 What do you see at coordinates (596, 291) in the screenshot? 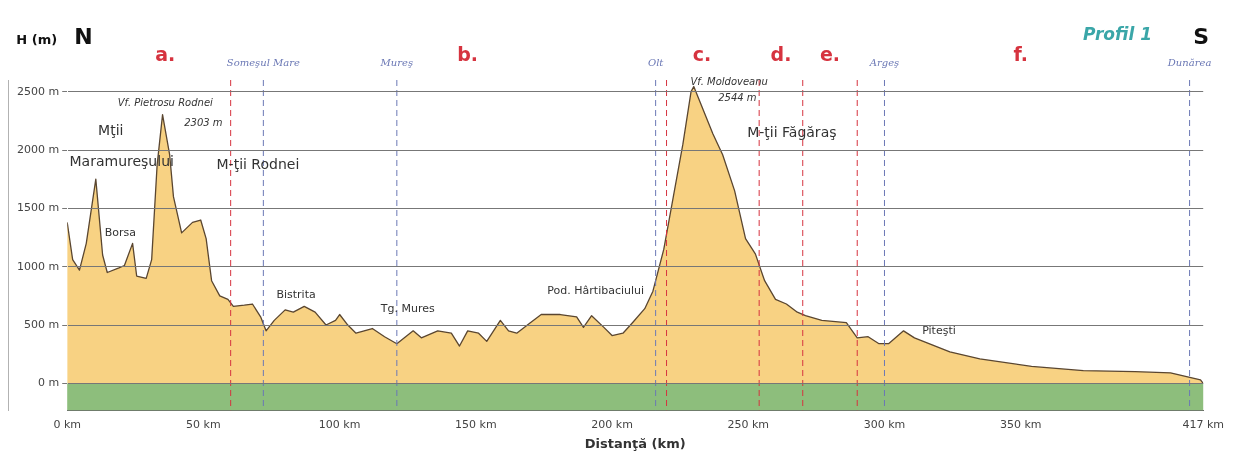
I see `annotation: Pod. Hârtibaciului` at bounding box center [596, 291].